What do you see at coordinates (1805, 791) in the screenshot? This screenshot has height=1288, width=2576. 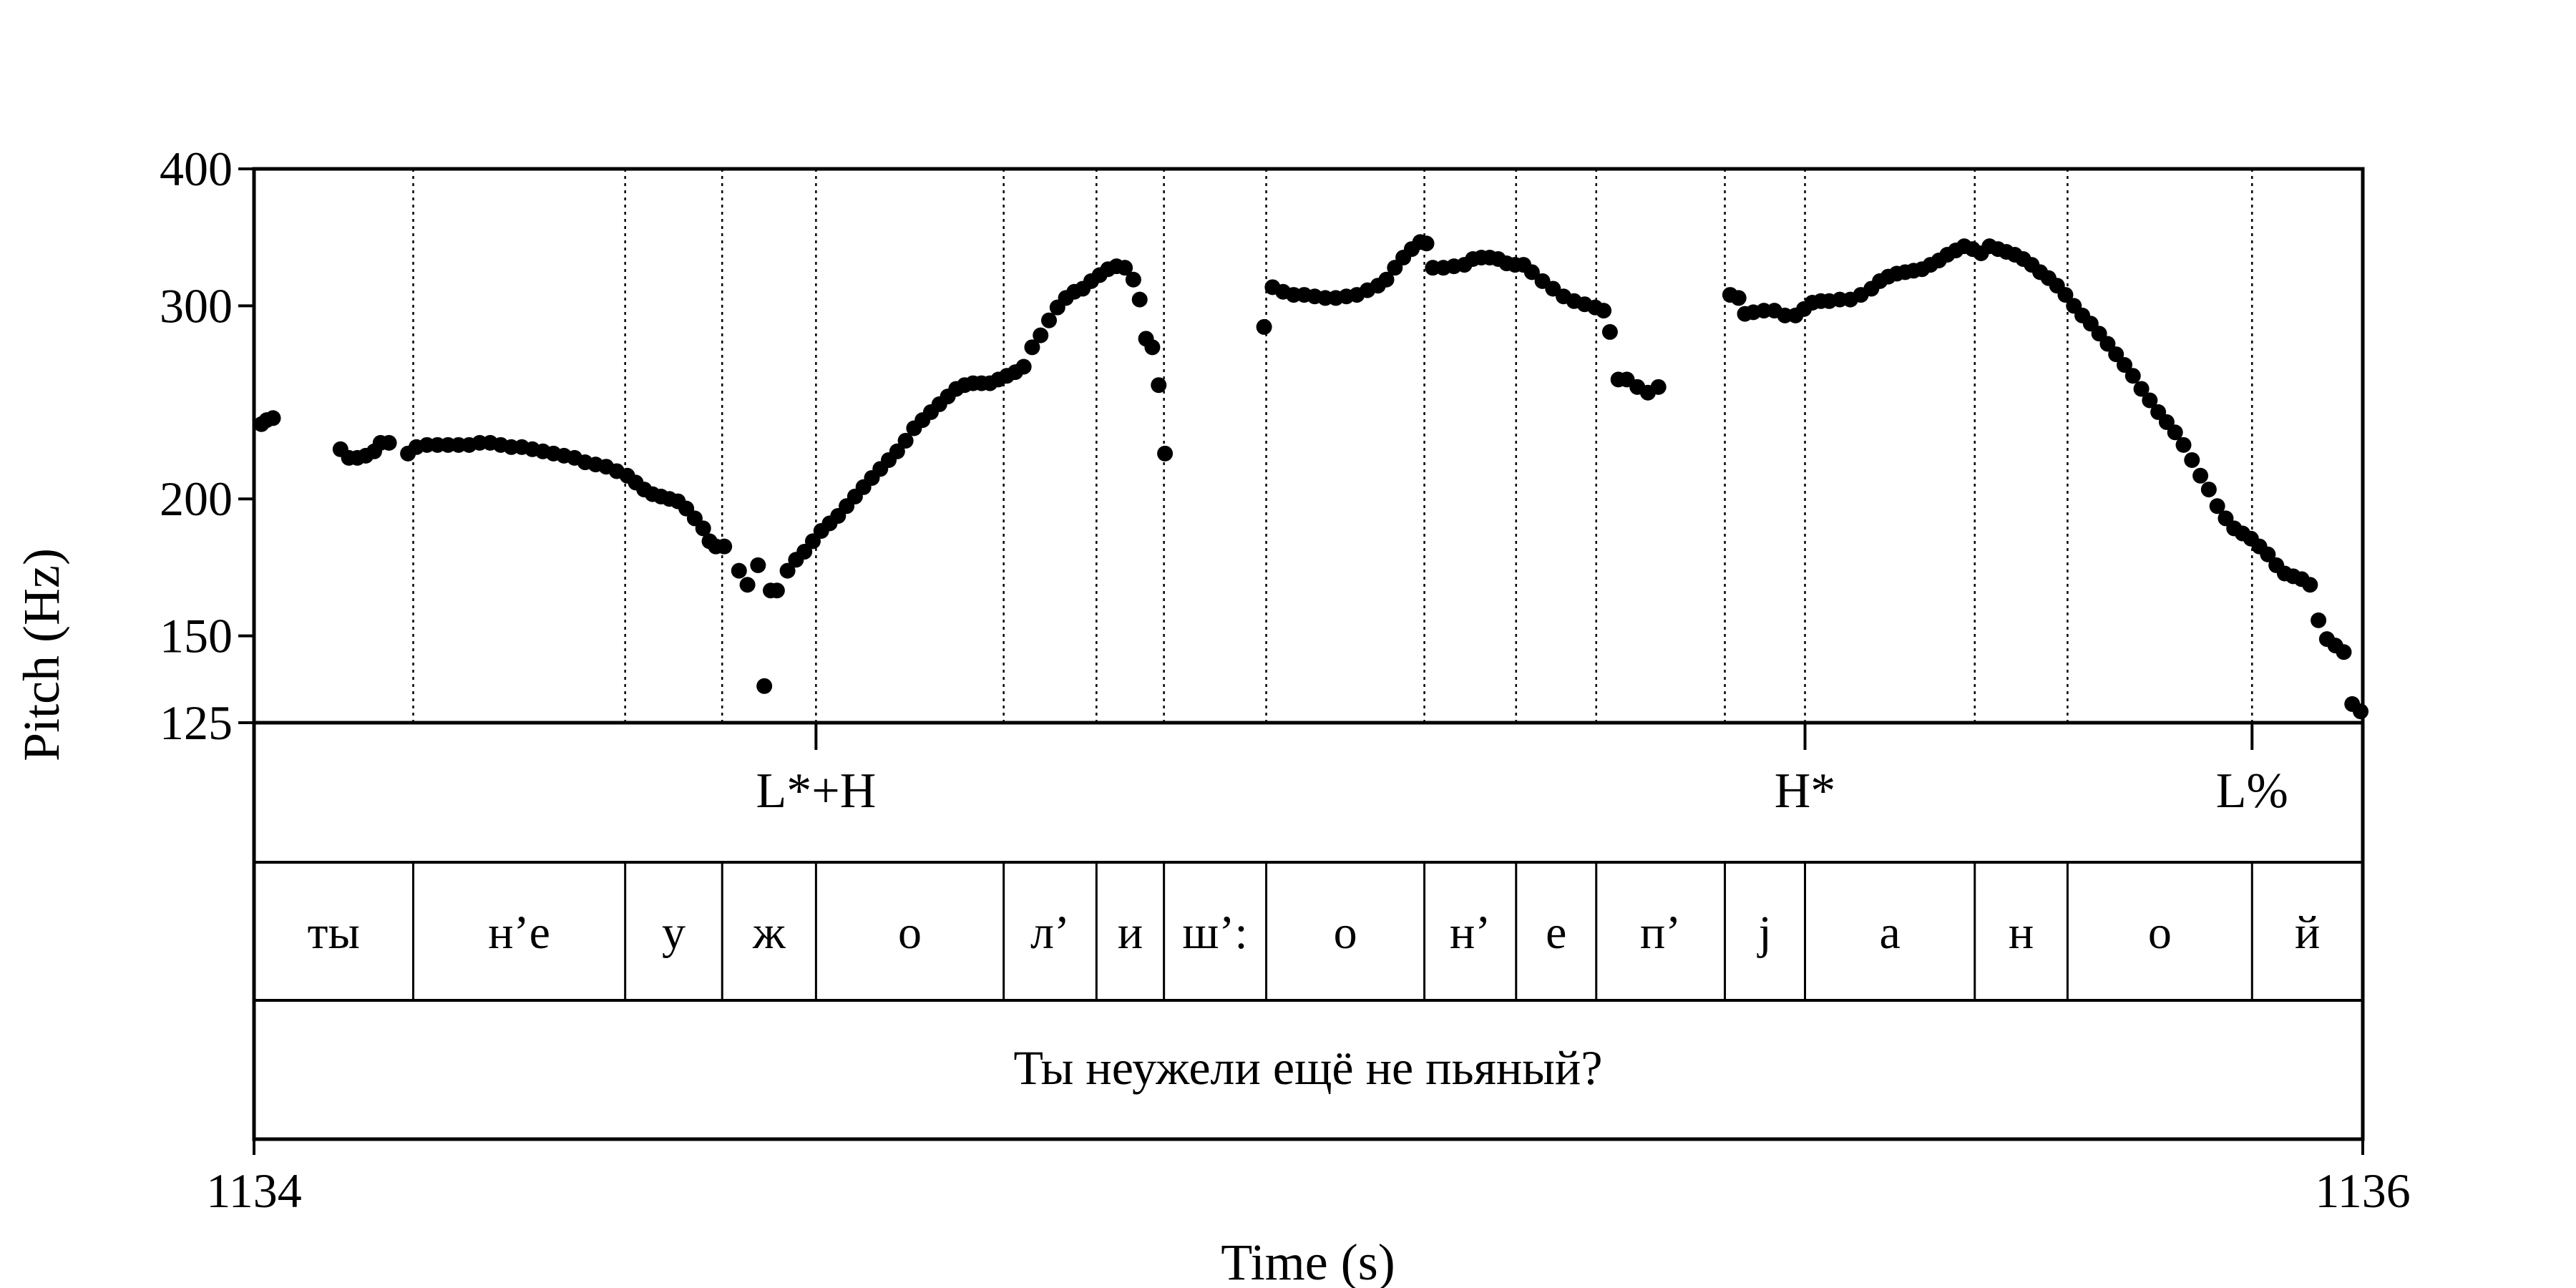 I see `tone-label: H*` at bounding box center [1805, 791].